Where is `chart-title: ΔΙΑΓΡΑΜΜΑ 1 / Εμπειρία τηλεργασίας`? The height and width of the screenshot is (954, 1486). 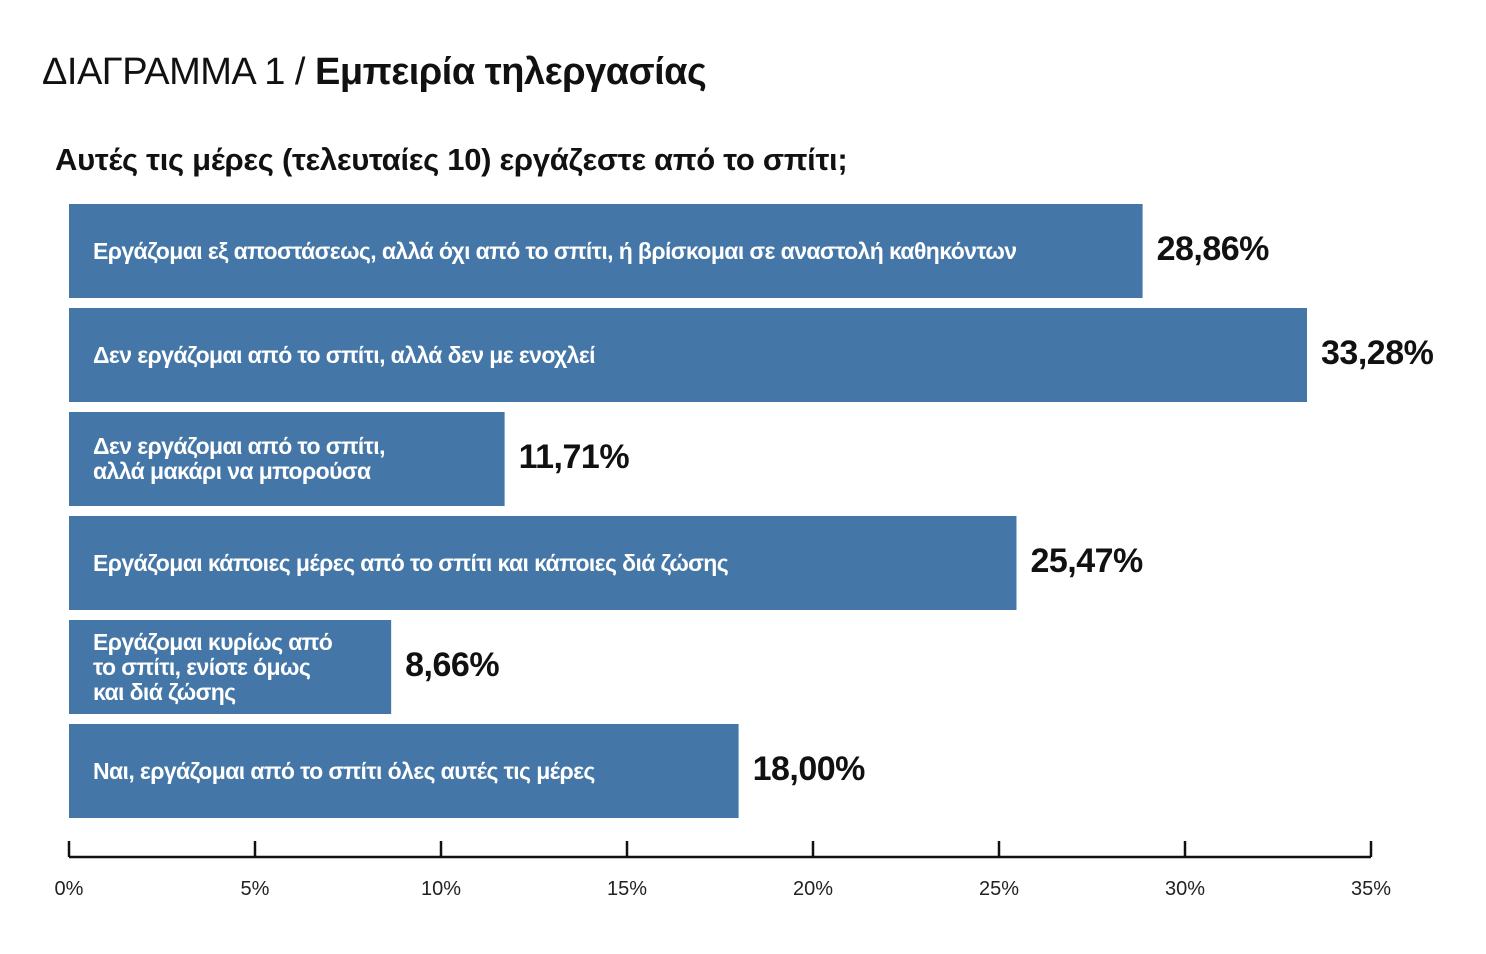
chart-title: ΔΙΑΓΡΑΜΜΑ 1 / Εμπειρία τηλεργασίας is located at coordinates (374, 72).